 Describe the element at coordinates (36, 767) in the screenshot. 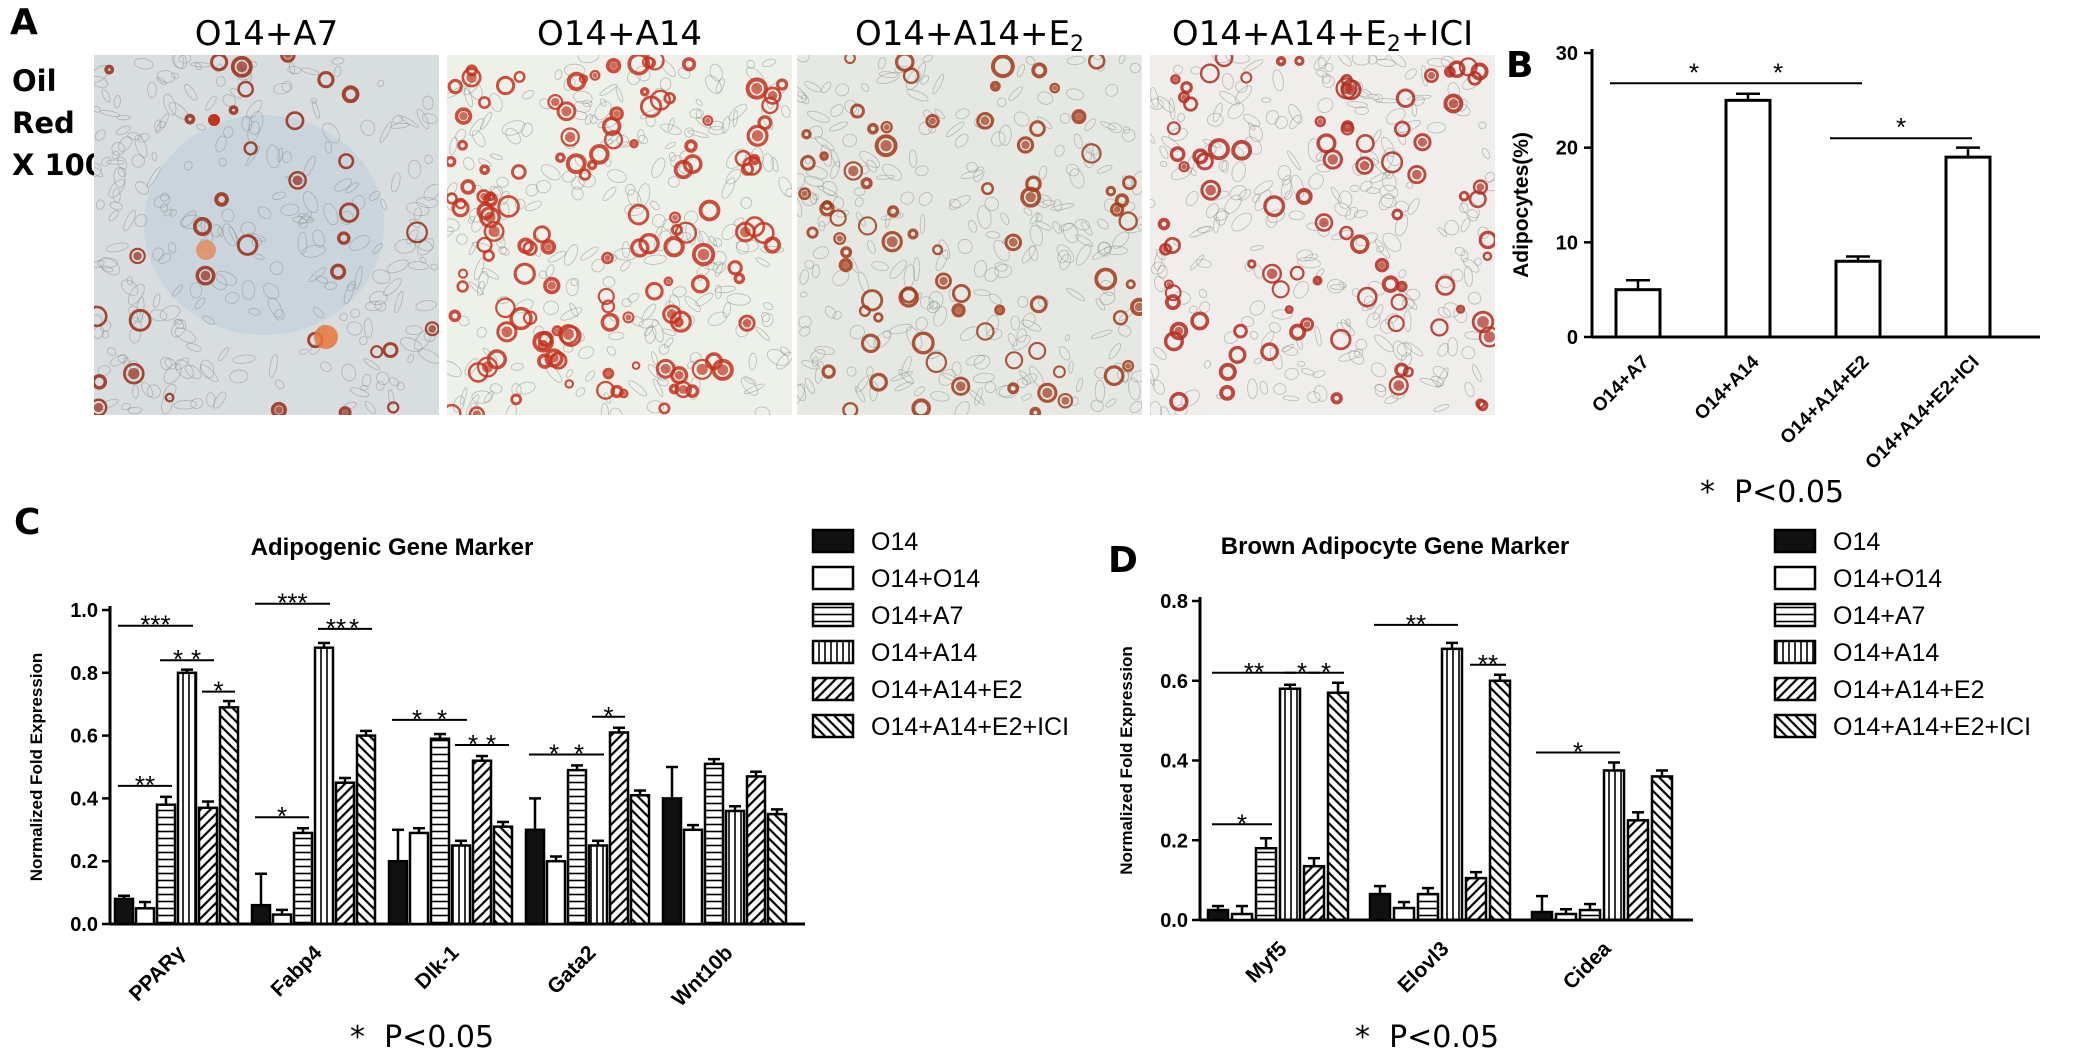

I see `y-axis-label: Normalized Fold Expression` at that location.